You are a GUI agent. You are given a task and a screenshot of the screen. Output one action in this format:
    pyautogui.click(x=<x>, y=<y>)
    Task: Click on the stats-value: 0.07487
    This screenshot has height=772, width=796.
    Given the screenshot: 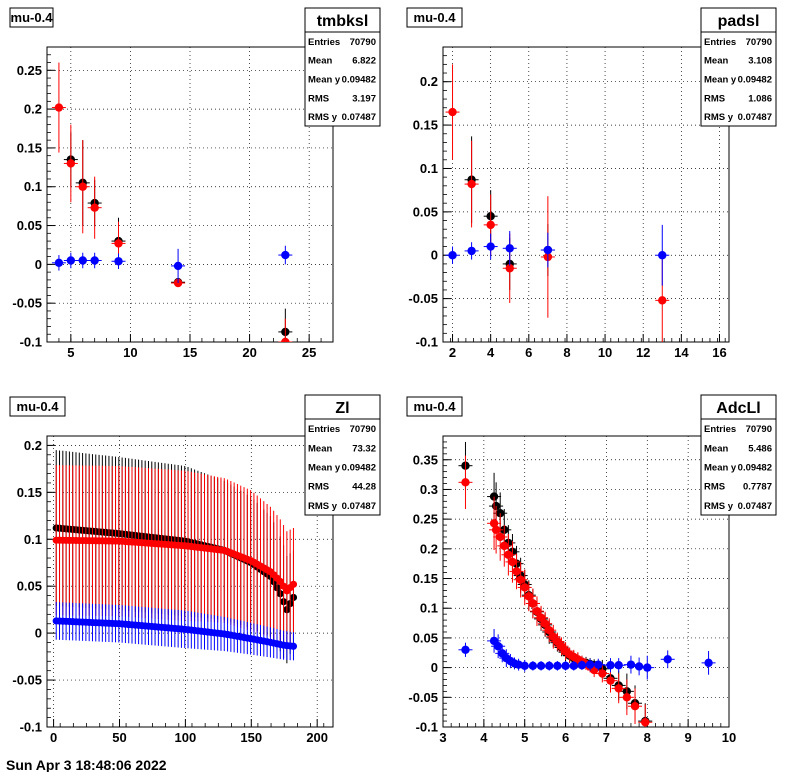 What is the action you would take?
    pyautogui.click(x=755, y=117)
    